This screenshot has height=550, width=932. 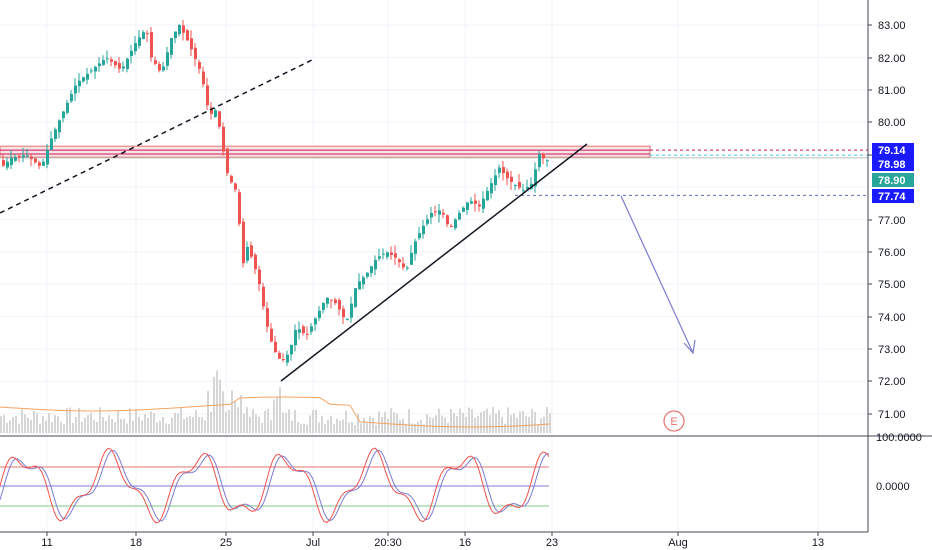 I want to click on time-tick-label: 13, so click(x=818, y=543).